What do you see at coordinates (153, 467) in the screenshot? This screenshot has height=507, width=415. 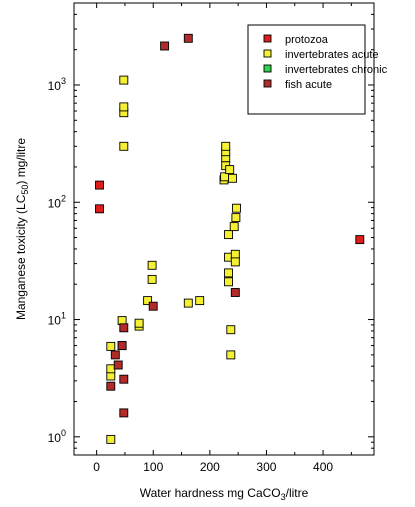 I see `x-tick-label: 100` at bounding box center [153, 467].